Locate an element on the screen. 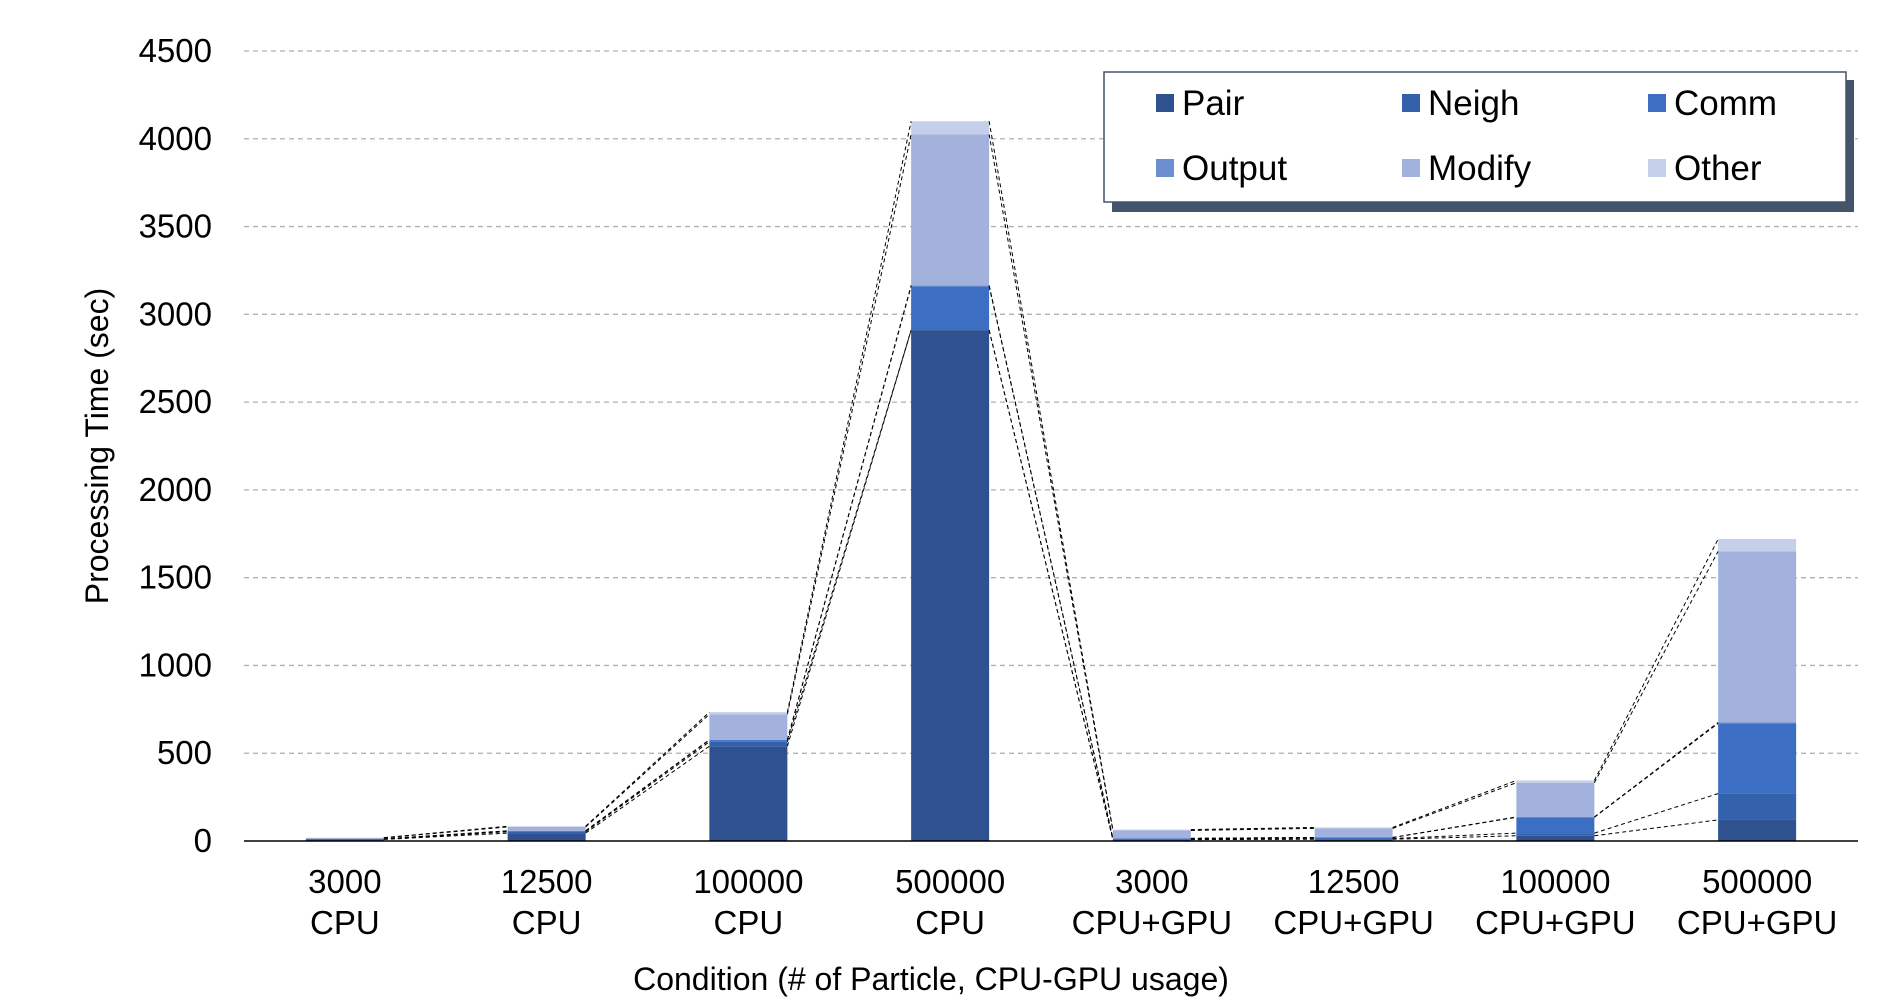 This screenshot has height=1006, width=1886. y-tick-label: 3500 is located at coordinates (175, 226).